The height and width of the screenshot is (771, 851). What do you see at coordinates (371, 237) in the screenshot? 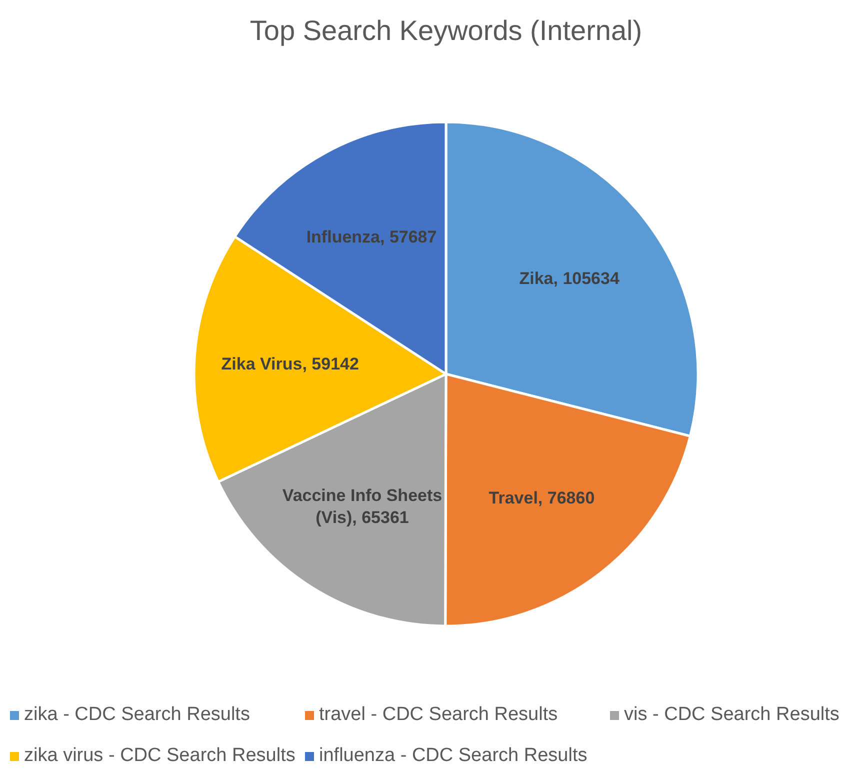
I see `data-label: Influenza, 57687` at bounding box center [371, 237].